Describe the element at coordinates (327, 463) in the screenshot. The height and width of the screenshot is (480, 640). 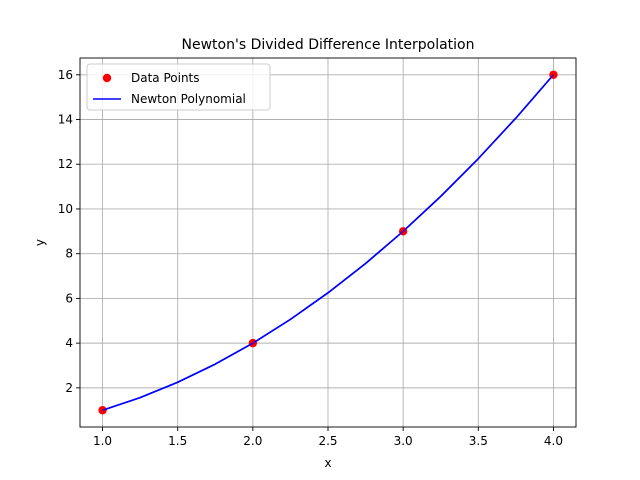
I see `x-axis-label: x` at that location.